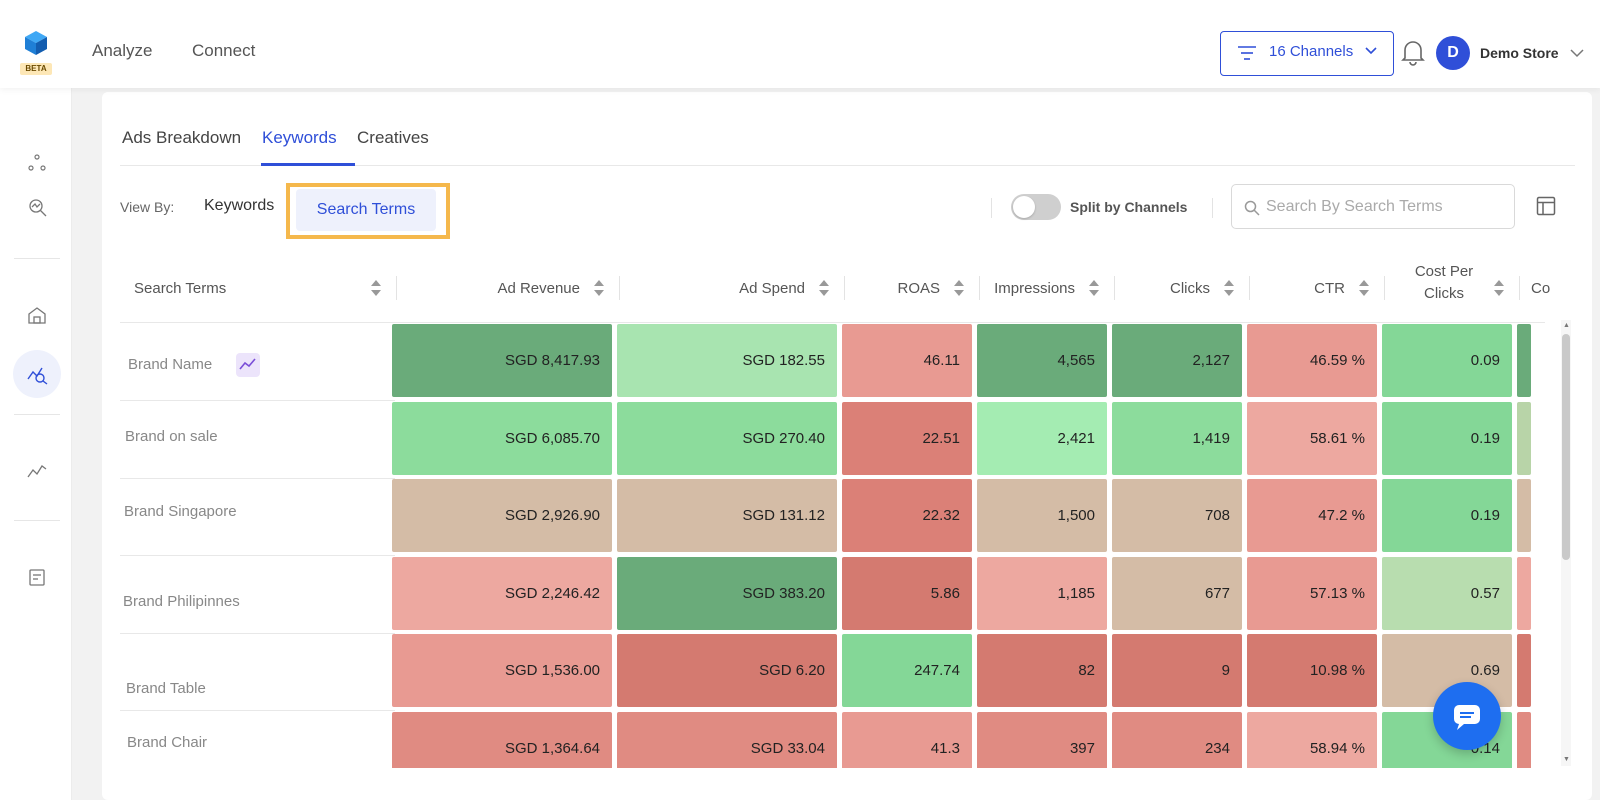 The image size is (1600, 800). What do you see at coordinates (727, 515) in the screenshot?
I see `table-cell: SGD 131.12` at bounding box center [727, 515].